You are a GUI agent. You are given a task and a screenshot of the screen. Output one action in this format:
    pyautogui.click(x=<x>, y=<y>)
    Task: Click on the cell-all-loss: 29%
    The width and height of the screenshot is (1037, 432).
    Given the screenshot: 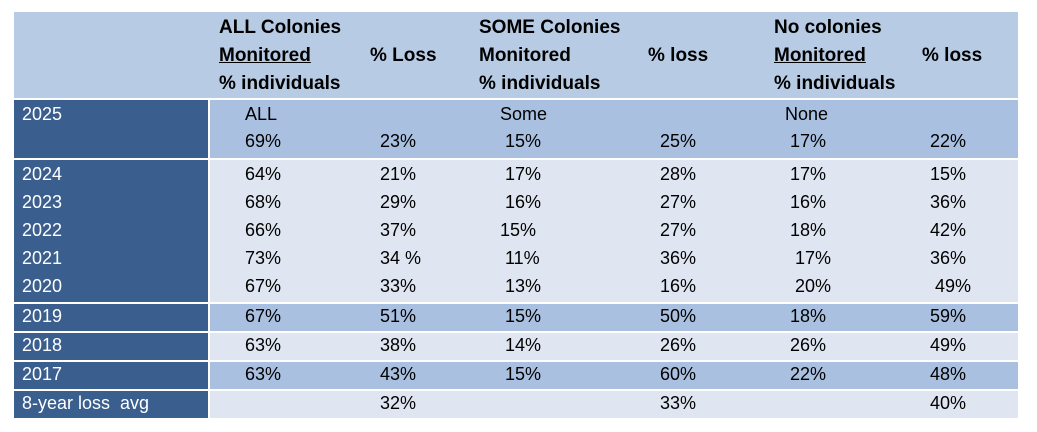 What is the action you would take?
    pyautogui.click(x=398, y=202)
    